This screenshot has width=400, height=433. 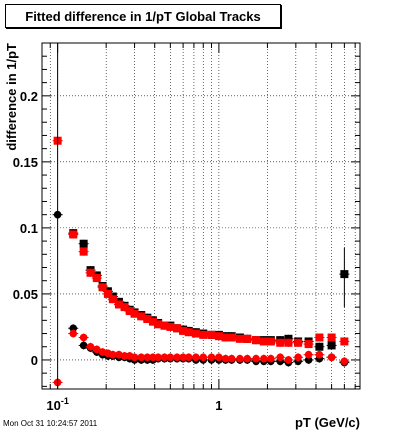 What do you see at coordinates (57, 404) in the screenshot?
I see `x-tick-label: 10-1` at bounding box center [57, 404].